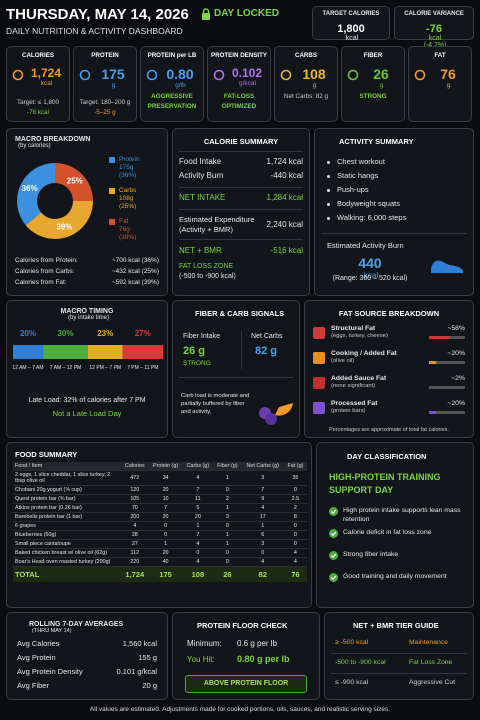 This screenshot has width=480, height=720. I want to click on cell: Blueberries (50g), so click(67, 535).